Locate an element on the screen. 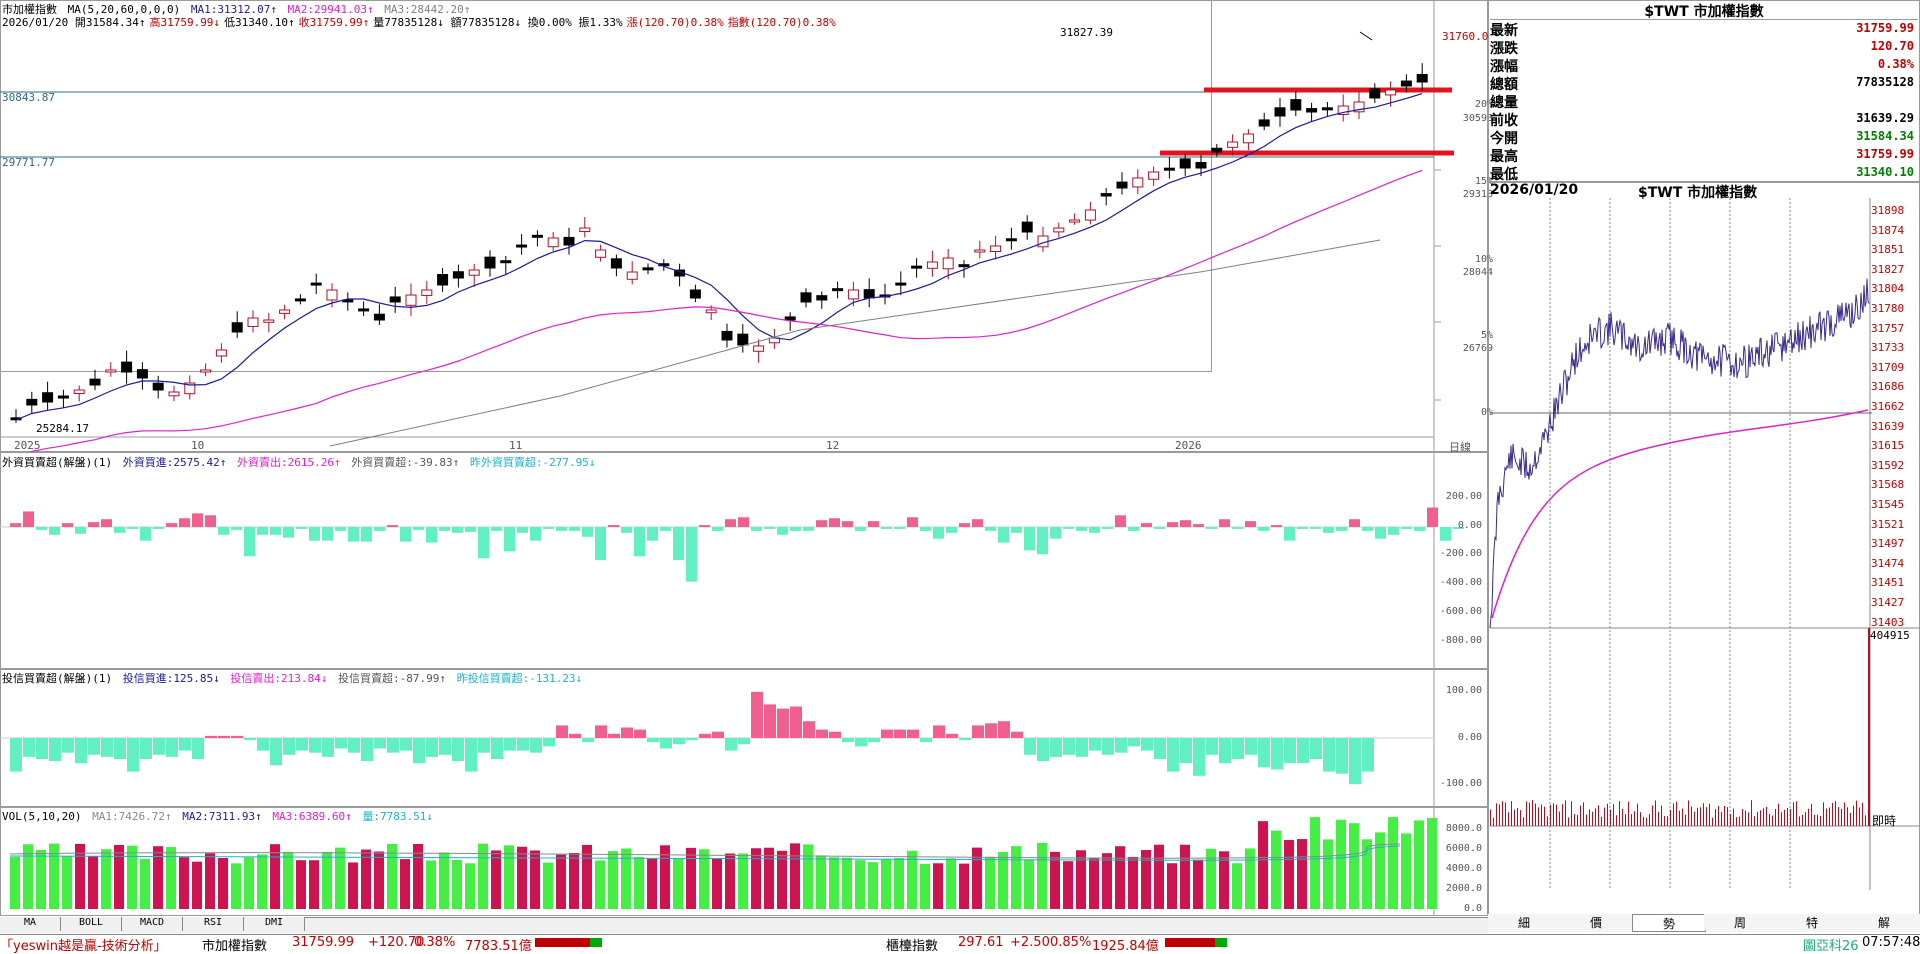 Image resolution: width=1920 pixels, height=954 pixels. intraday-price-tick: 31709 is located at coordinates (1888, 367).